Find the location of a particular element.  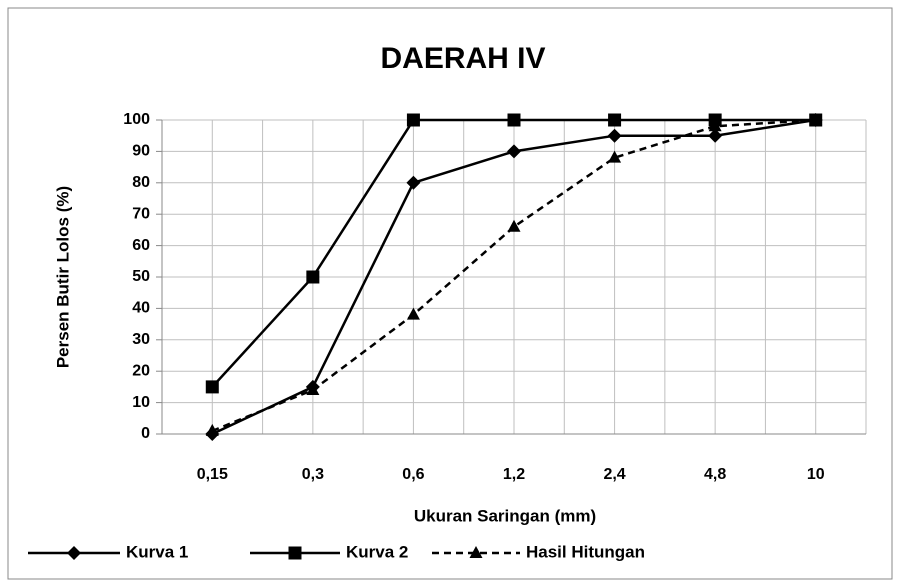

legend-label: Hasil Hitungan is located at coordinates (585, 551).